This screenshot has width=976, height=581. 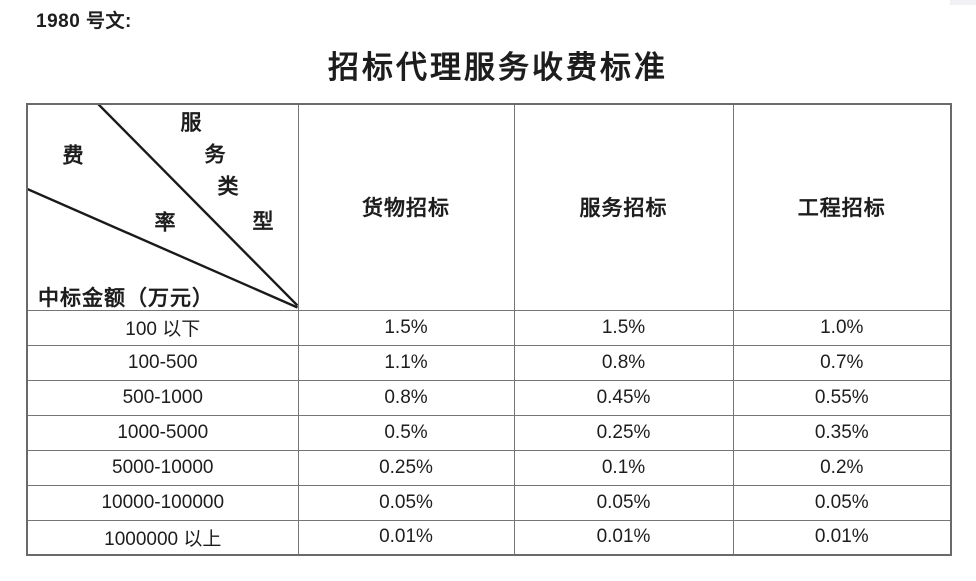 What do you see at coordinates (842, 207) in the screenshot?
I see `column-header-works: 工程招标` at bounding box center [842, 207].